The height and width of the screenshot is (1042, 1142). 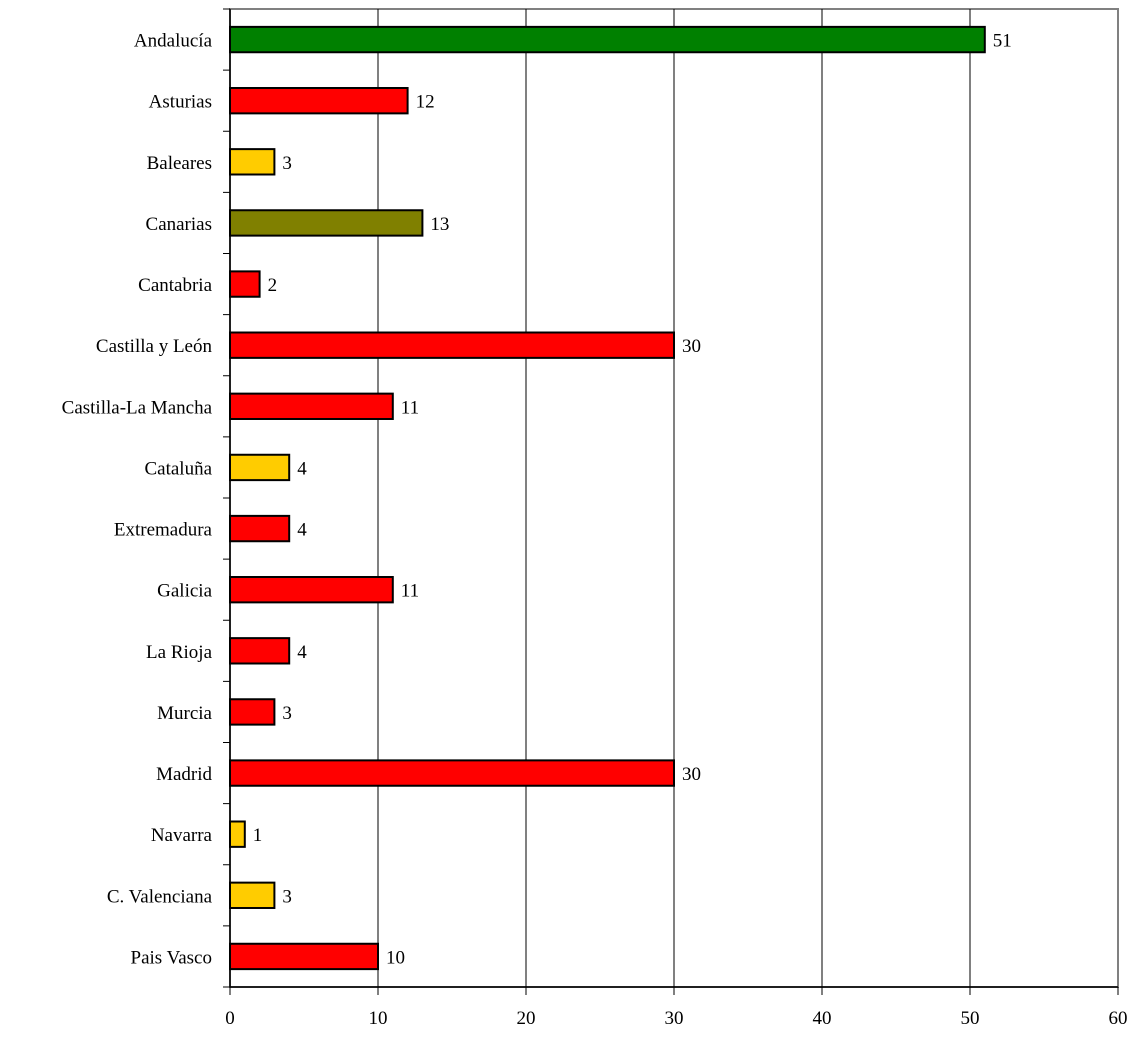 I want to click on category-label-0: Andalucía, so click(x=173, y=41).